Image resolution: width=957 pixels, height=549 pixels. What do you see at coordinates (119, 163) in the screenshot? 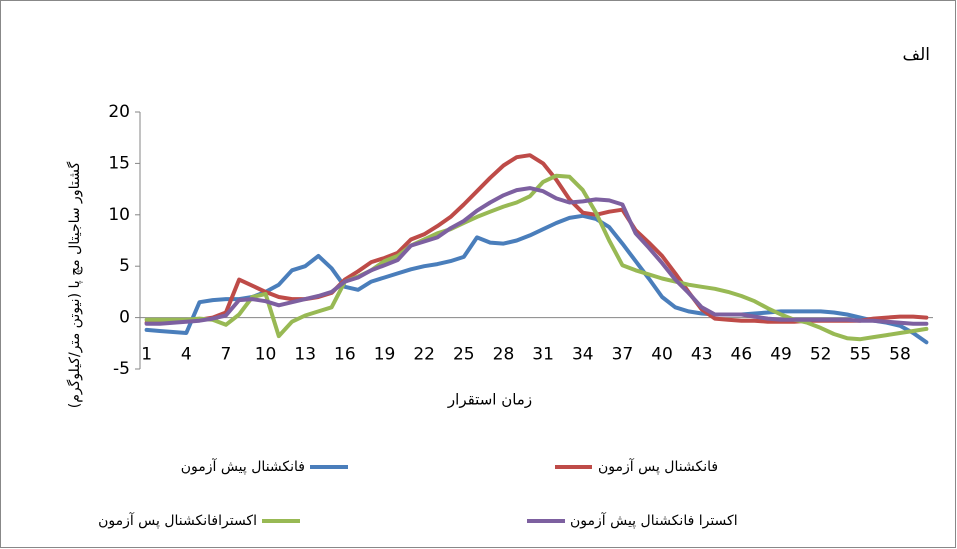
I see `y-tick-label: 15` at bounding box center [119, 163].